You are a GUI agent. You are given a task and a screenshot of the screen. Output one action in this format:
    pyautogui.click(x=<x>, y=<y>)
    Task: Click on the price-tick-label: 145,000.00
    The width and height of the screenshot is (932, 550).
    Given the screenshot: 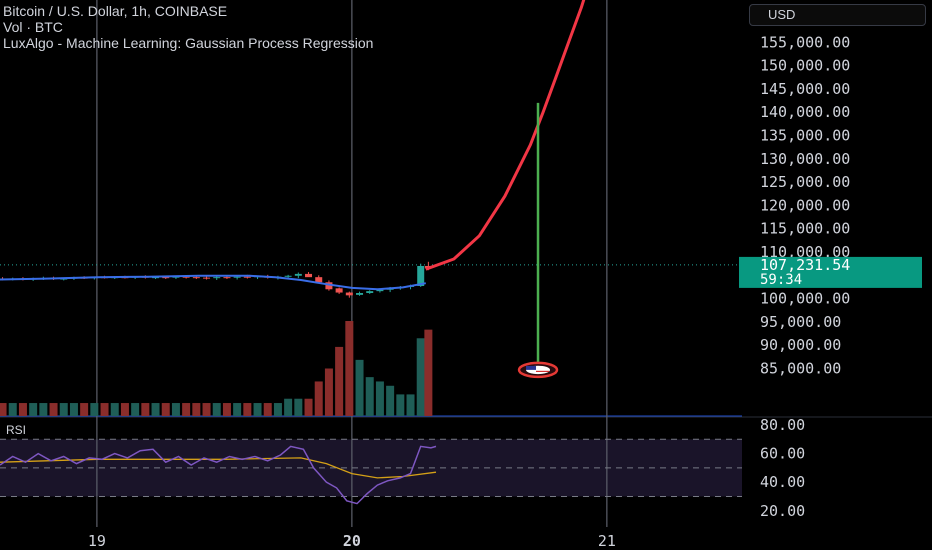 What is the action you would take?
    pyautogui.click(x=805, y=89)
    